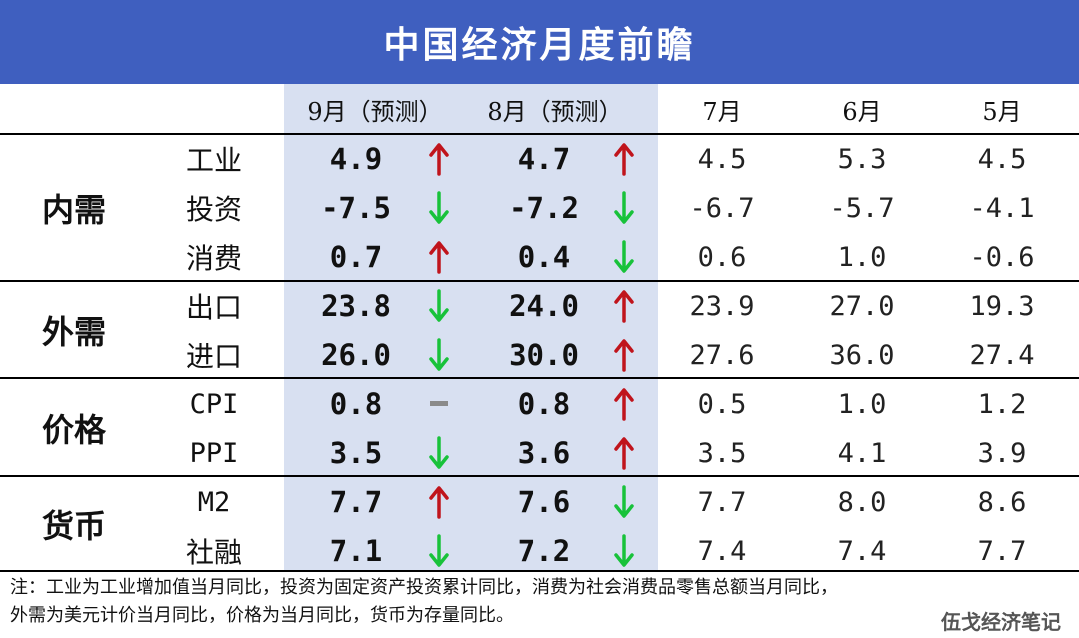  Describe the element at coordinates (356, 404) in the screenshot. I see `value-sep: 0.8` at that location.